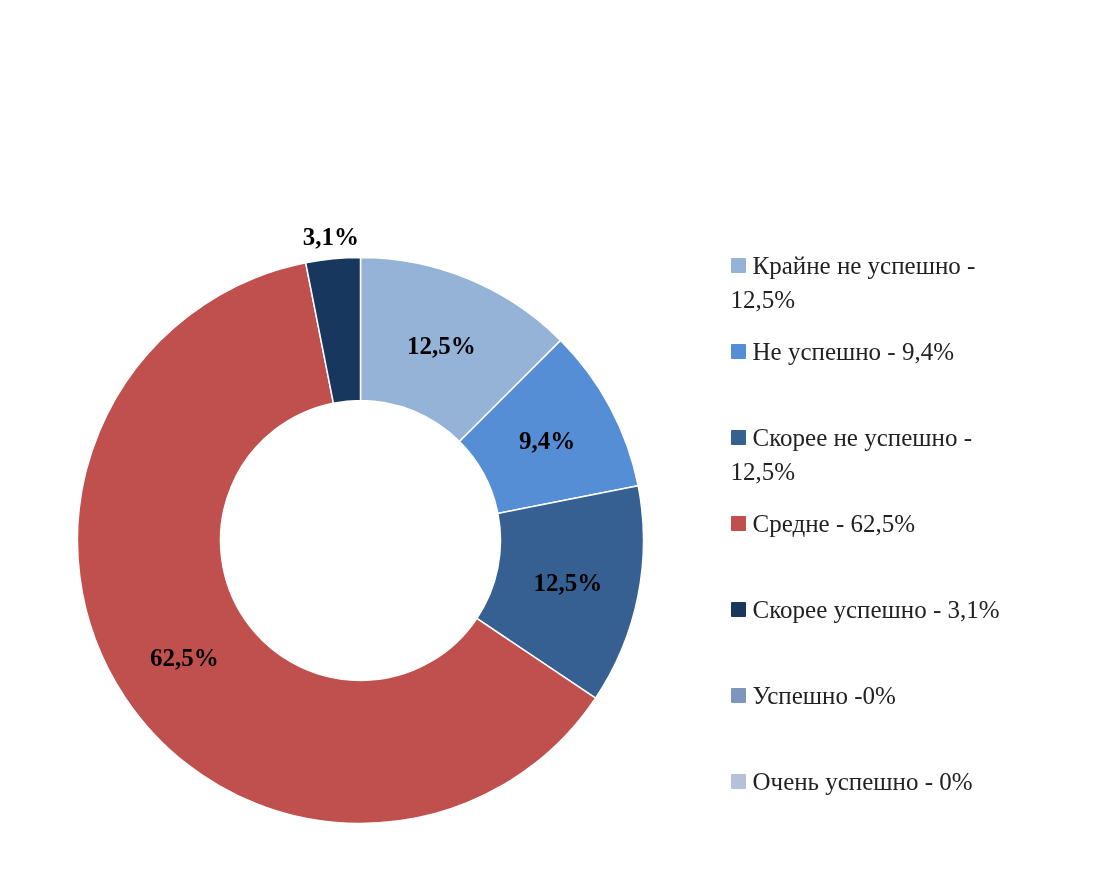  I want to click on legend-label: Крайне не успешно - 12,5%, so click(853, 282).